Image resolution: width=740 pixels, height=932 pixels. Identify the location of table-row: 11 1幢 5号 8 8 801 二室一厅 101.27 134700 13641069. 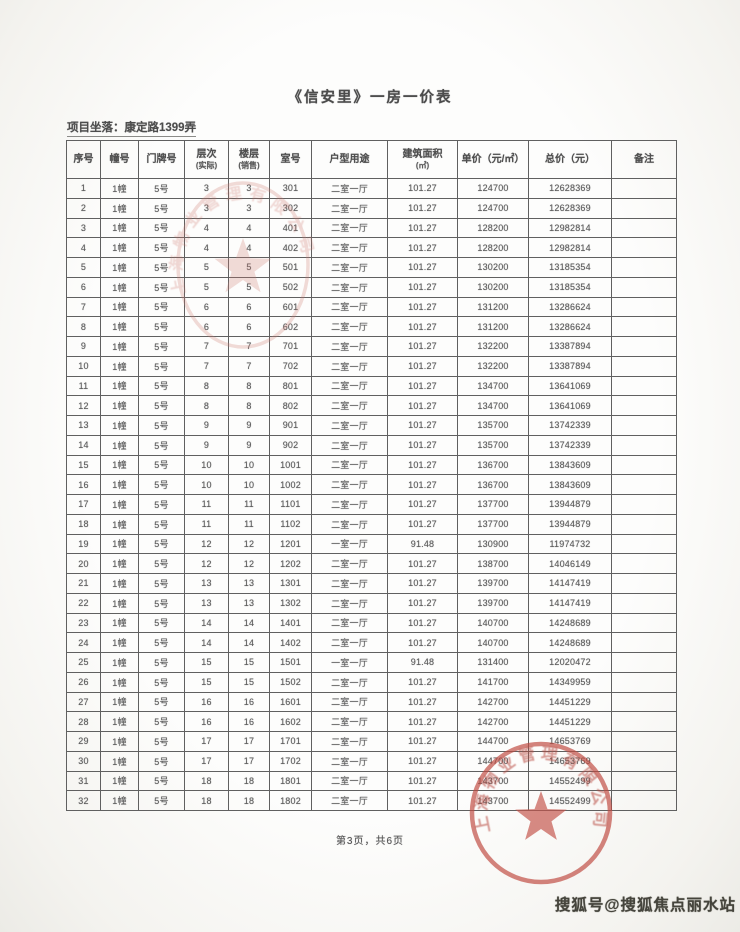
(371, 386).